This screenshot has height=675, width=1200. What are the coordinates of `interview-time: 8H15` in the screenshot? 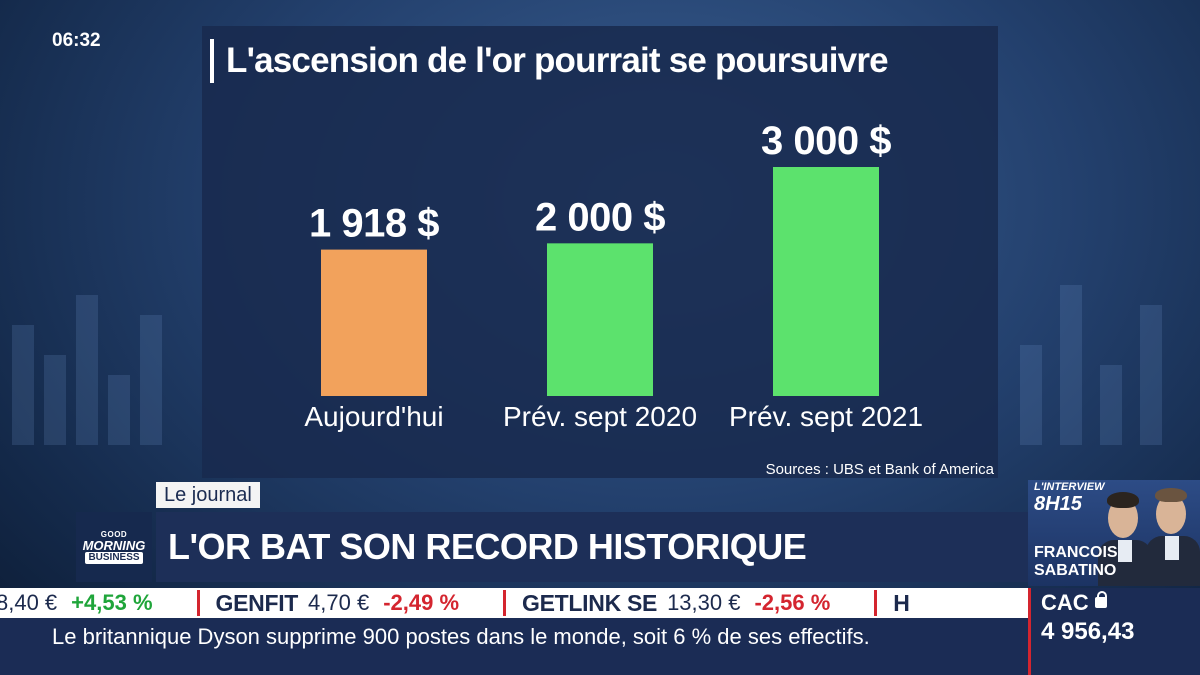 It's located at (1058, 504).